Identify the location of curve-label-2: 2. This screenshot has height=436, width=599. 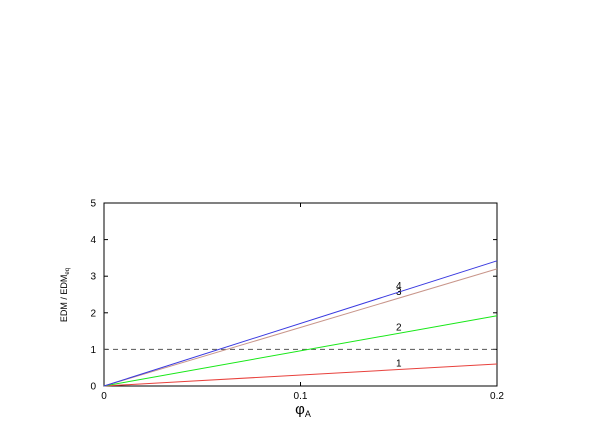
(399, 327).